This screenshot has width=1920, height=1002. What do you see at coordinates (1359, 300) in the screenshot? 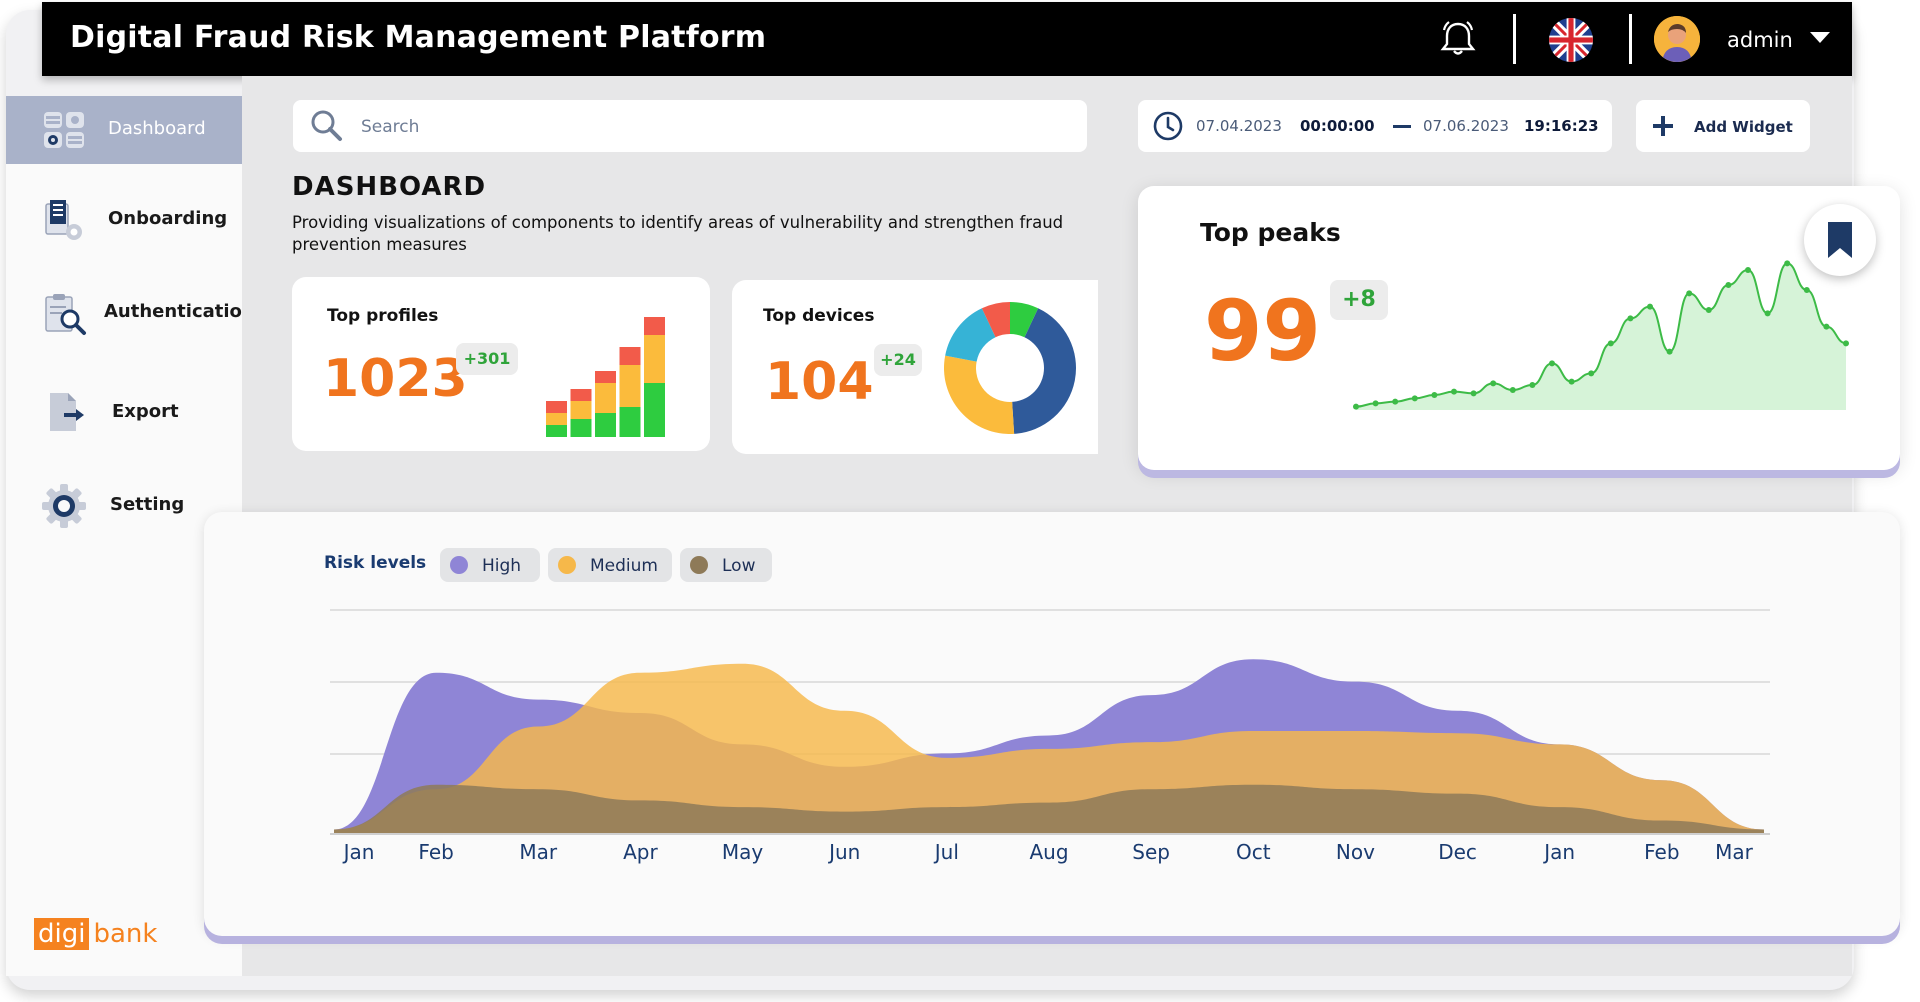
I see `delta-badge: +8` at bounding box center [1359, 300].